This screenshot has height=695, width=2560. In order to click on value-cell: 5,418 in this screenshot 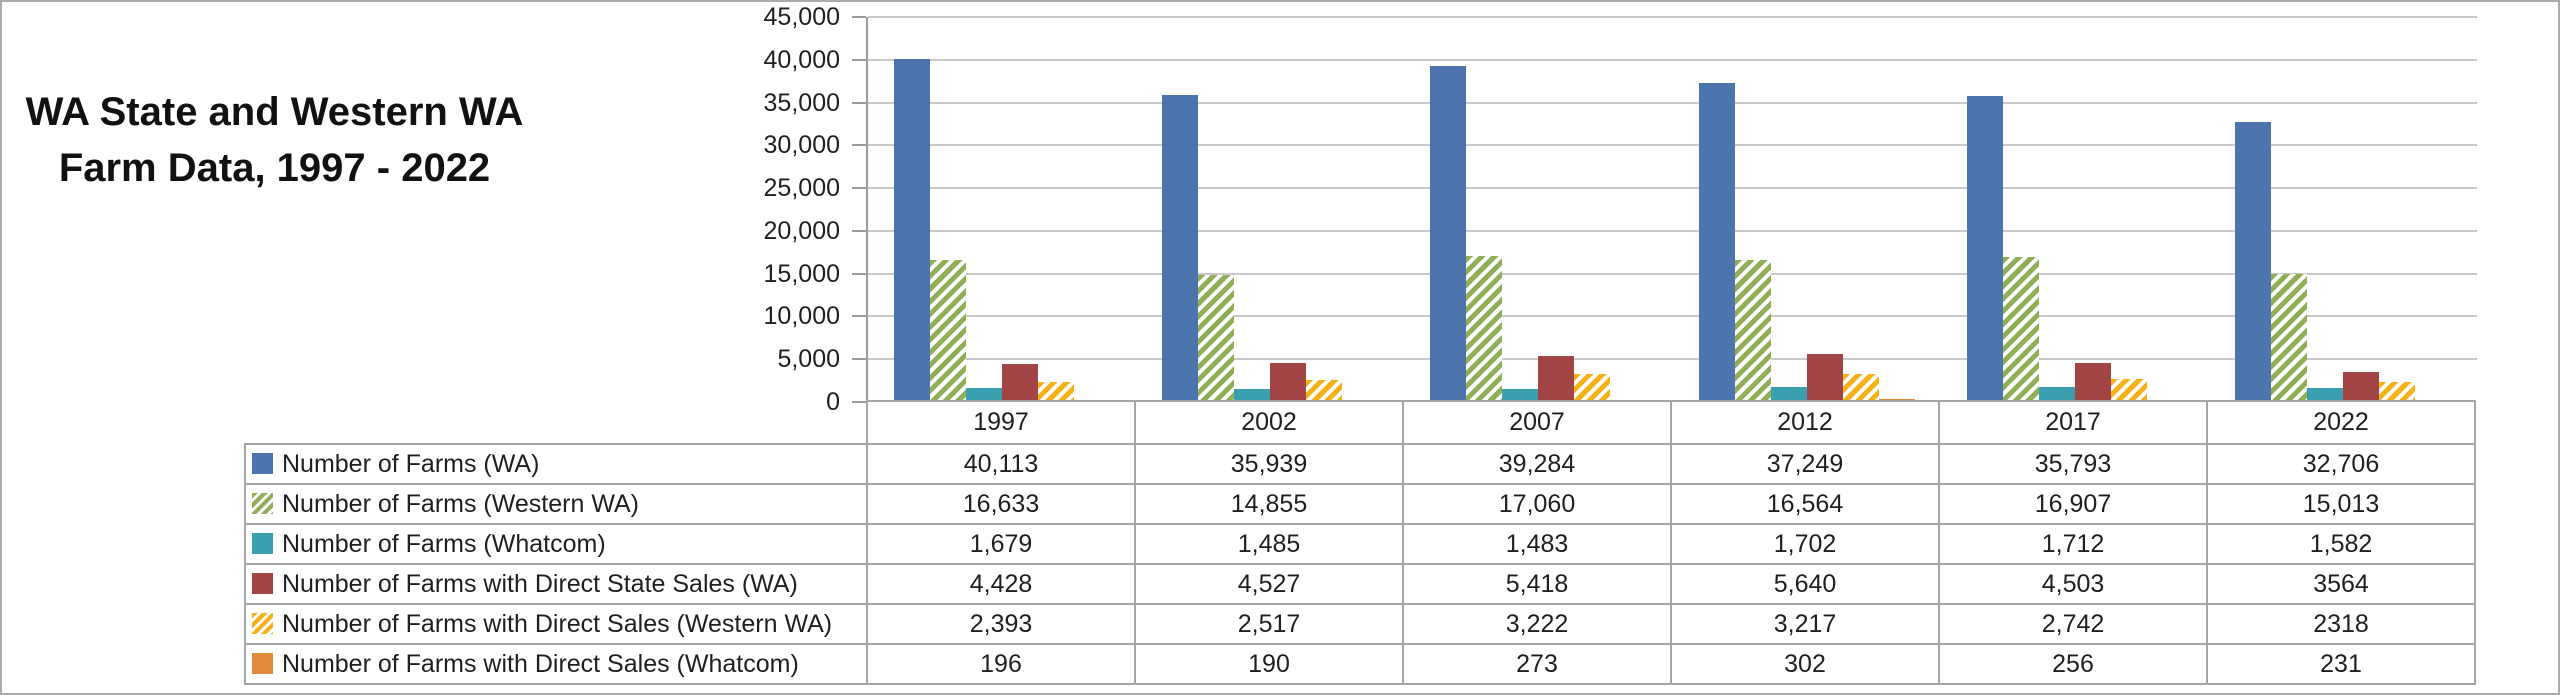, I will do `click(1537, 584)`.